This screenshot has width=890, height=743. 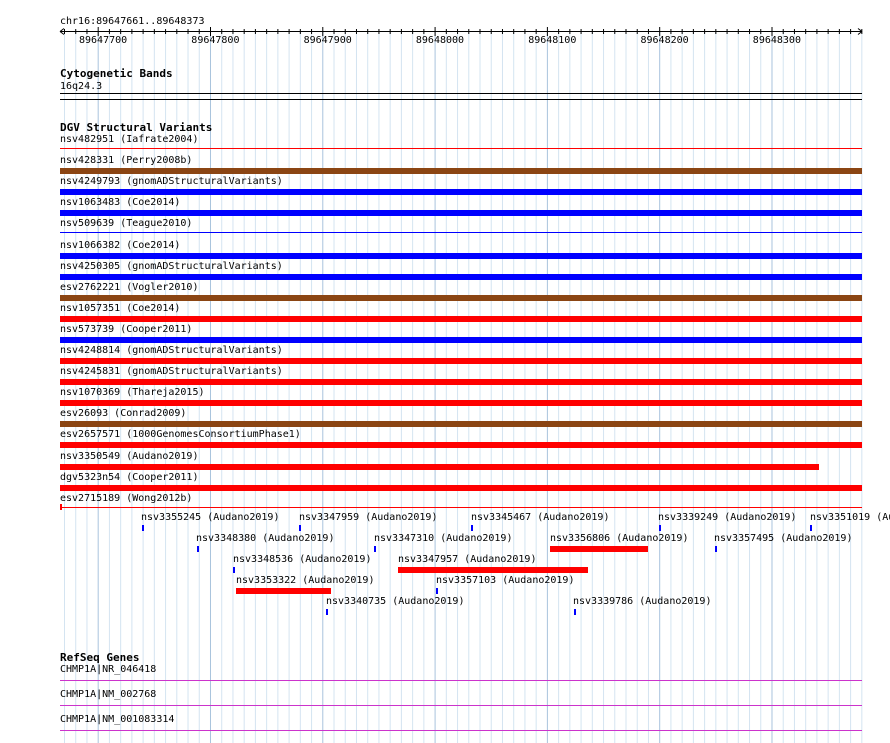 What do you see at coordinates (129, 287) in the screenshot?
I see `dgv-feature-label: esv2762221 (Vogler2010)` at bounding box center [129, 287].